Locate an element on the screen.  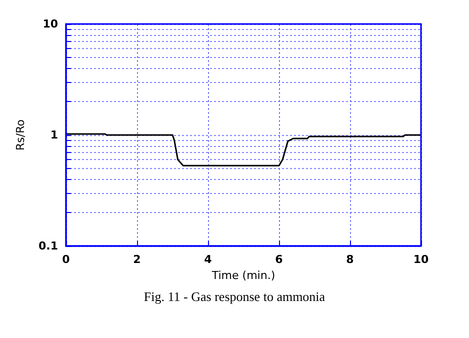
x-tick-label: 6 is located at coordinates (279, 259).